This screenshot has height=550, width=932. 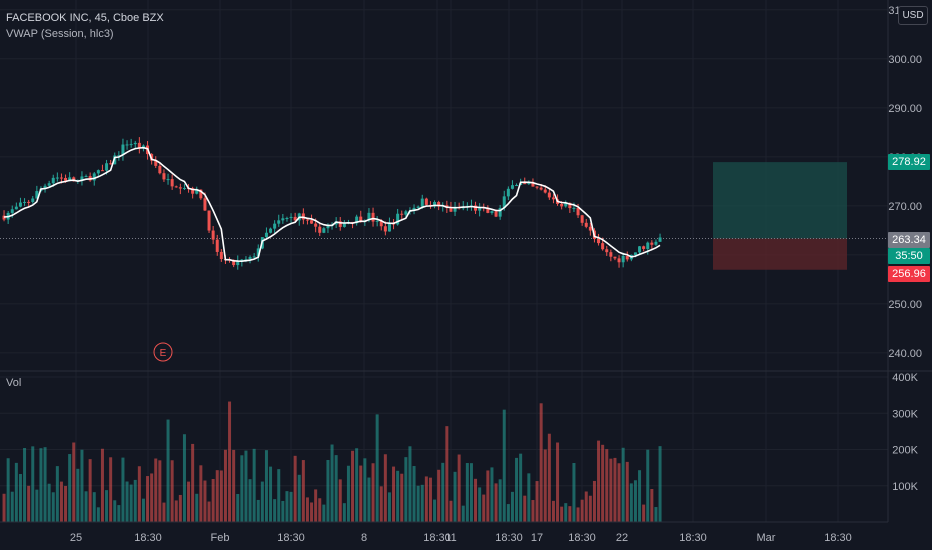 I want to click on earnings-marker-label: E, so click(x=163, y=353).